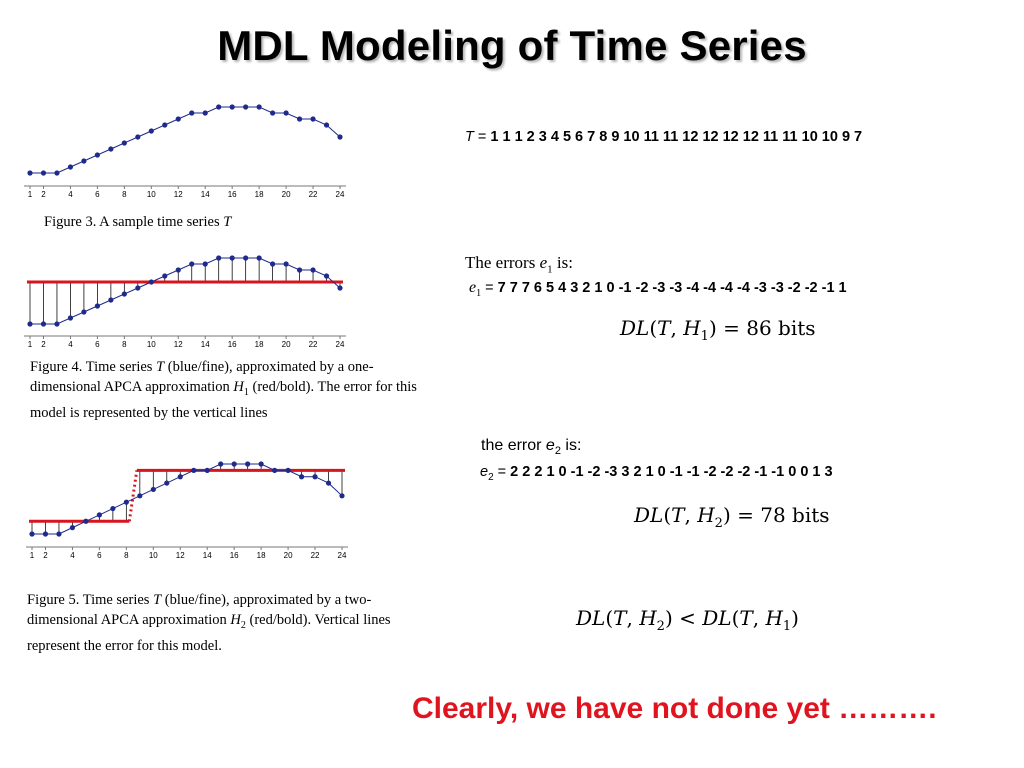 The width and height of the screenshot is (1024, 768). What do you see at coordinates (519, 264) in the screenshot?
I see `errors-e1-intro: The errors e1 is:` at bounding box center [519, 264].